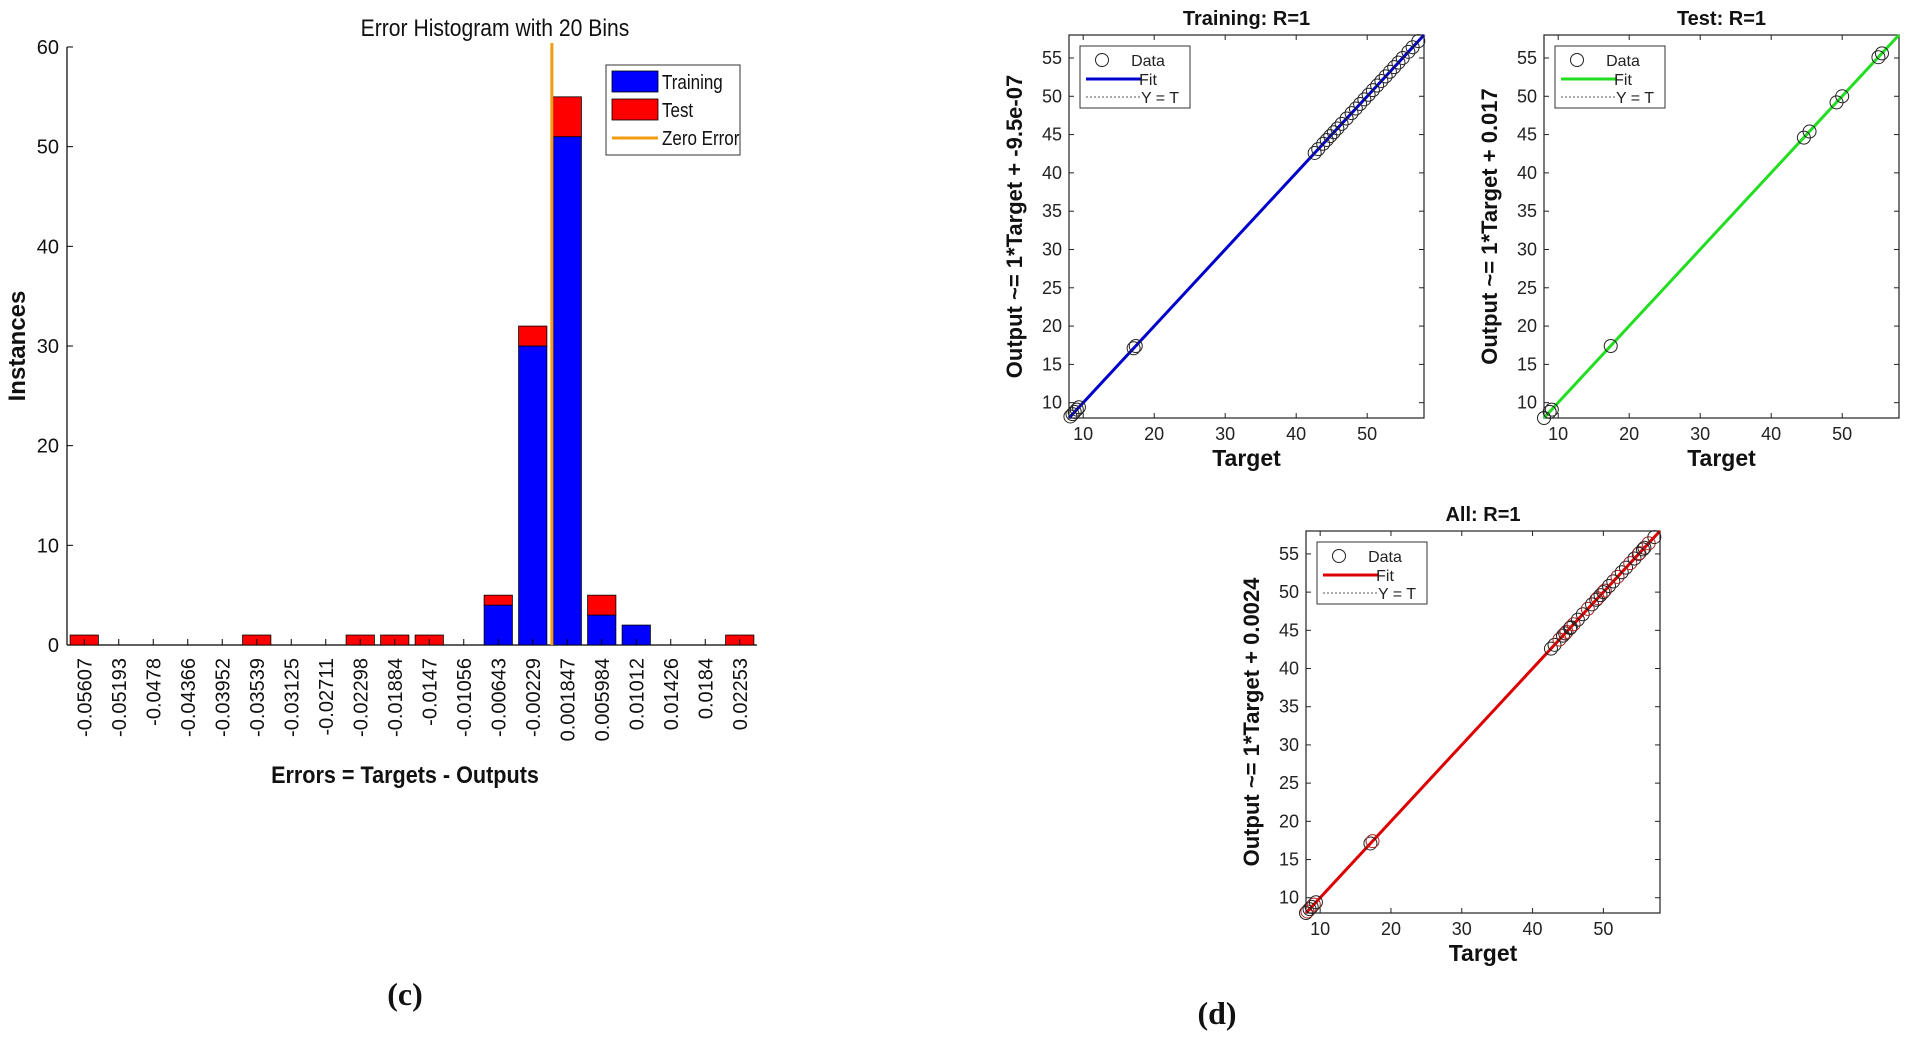  Describe the element at coordinates (741, 694) in the screenshot. I see `histogram-x-tick-label: 0.02253` at that location.